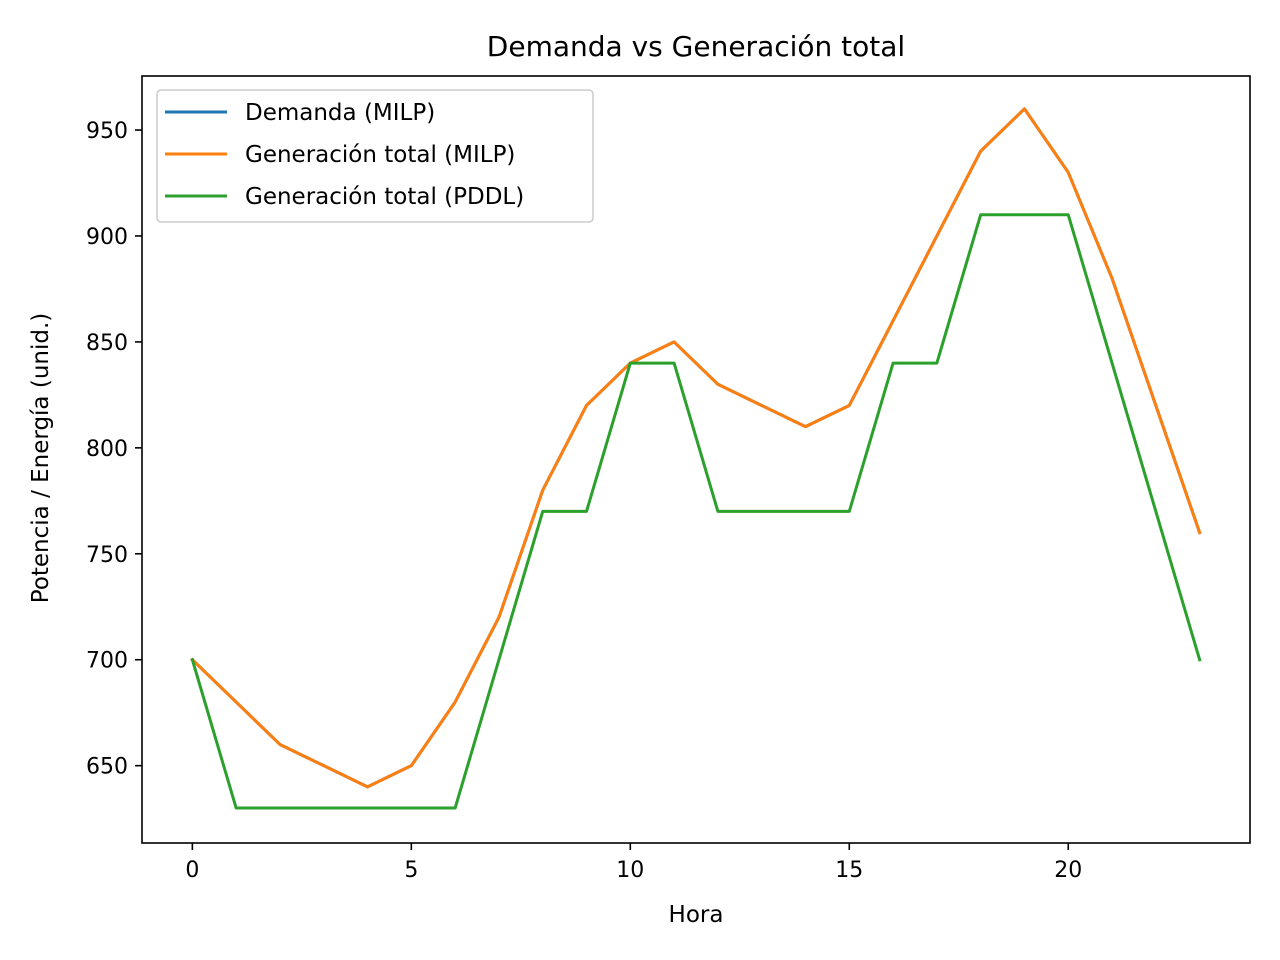 The image size is (1280, 960). Describe the element at coordinates (107, 131) in the screenshot. I see `y-tick-label: 950` at that location.